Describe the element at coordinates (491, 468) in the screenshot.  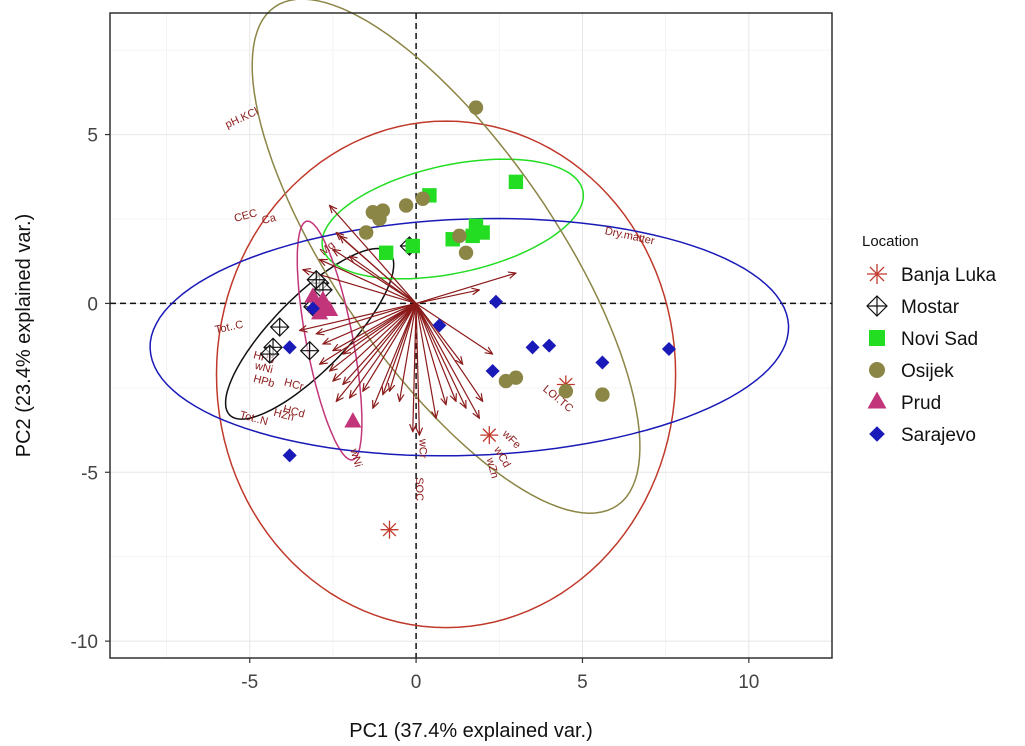
I see `loading-label-wzn: wZn` at that location.